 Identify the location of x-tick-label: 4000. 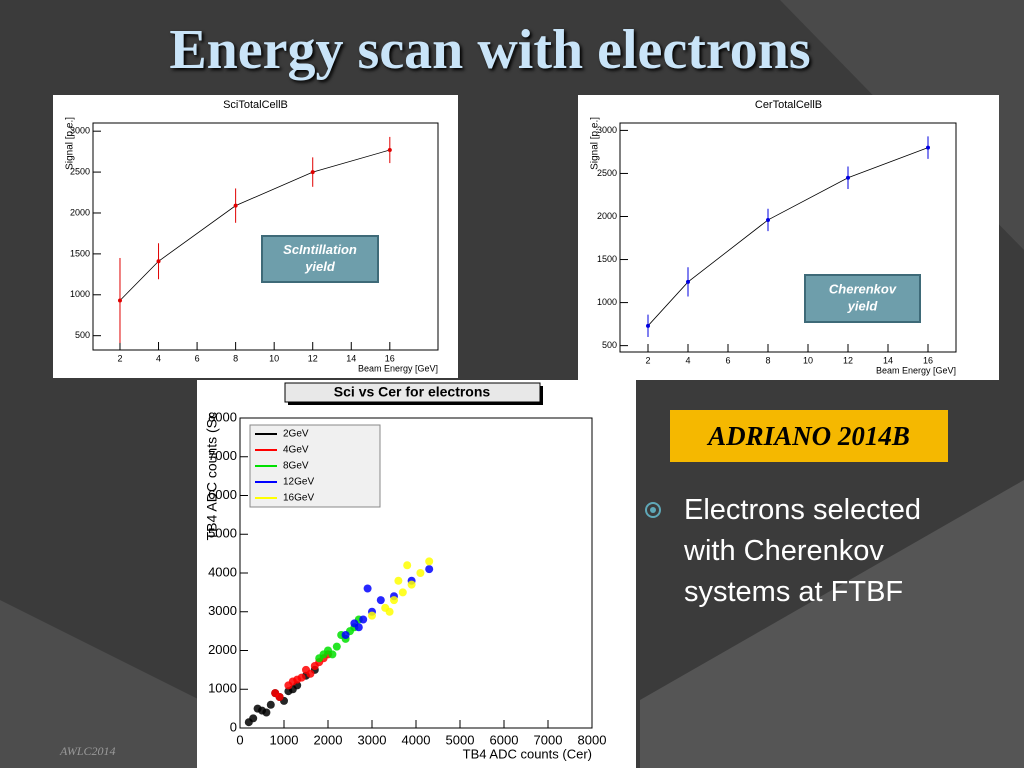
(416, 739).